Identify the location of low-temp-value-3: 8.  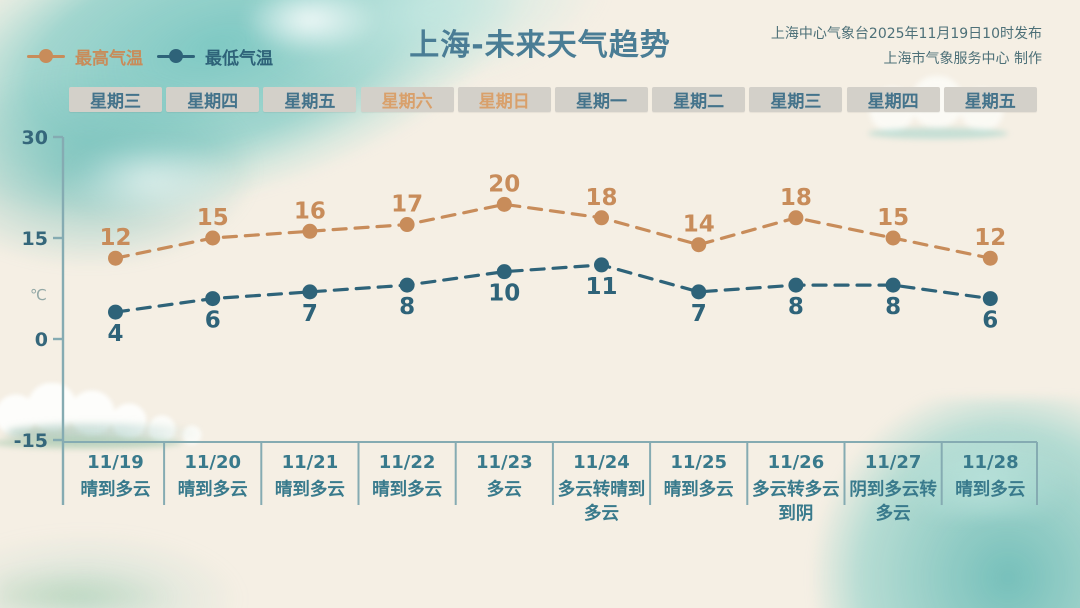
(407, 307).